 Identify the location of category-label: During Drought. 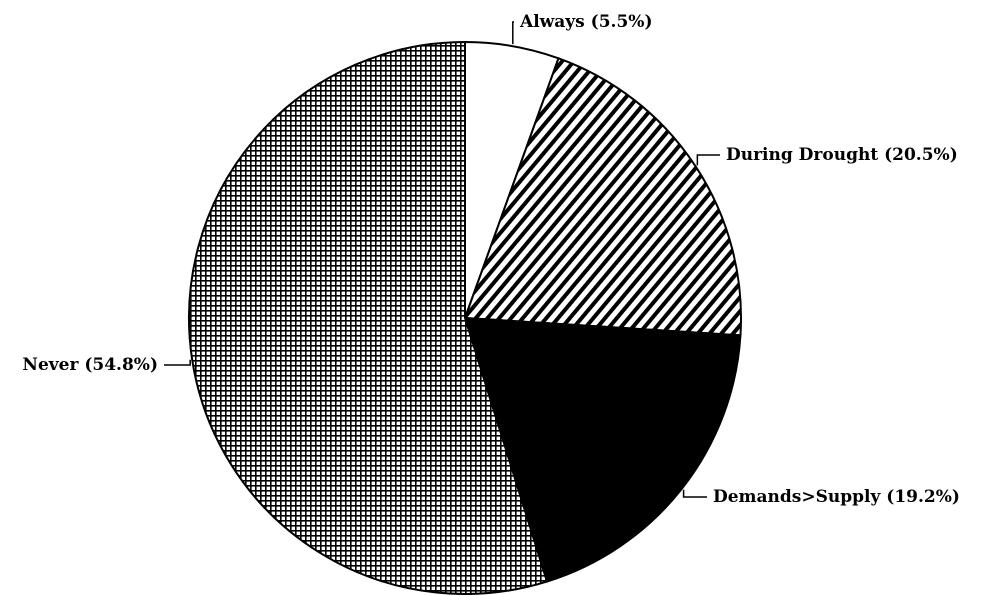
(802, 155).